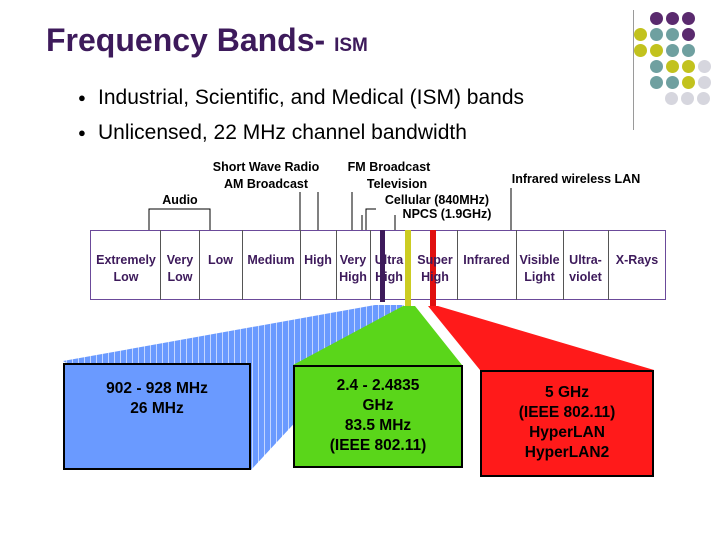 This screenshot has height=546, width=728. I want to click on bullet-item: Unlicensed, 22 MHz channel bandwidth, so click(301, 132).